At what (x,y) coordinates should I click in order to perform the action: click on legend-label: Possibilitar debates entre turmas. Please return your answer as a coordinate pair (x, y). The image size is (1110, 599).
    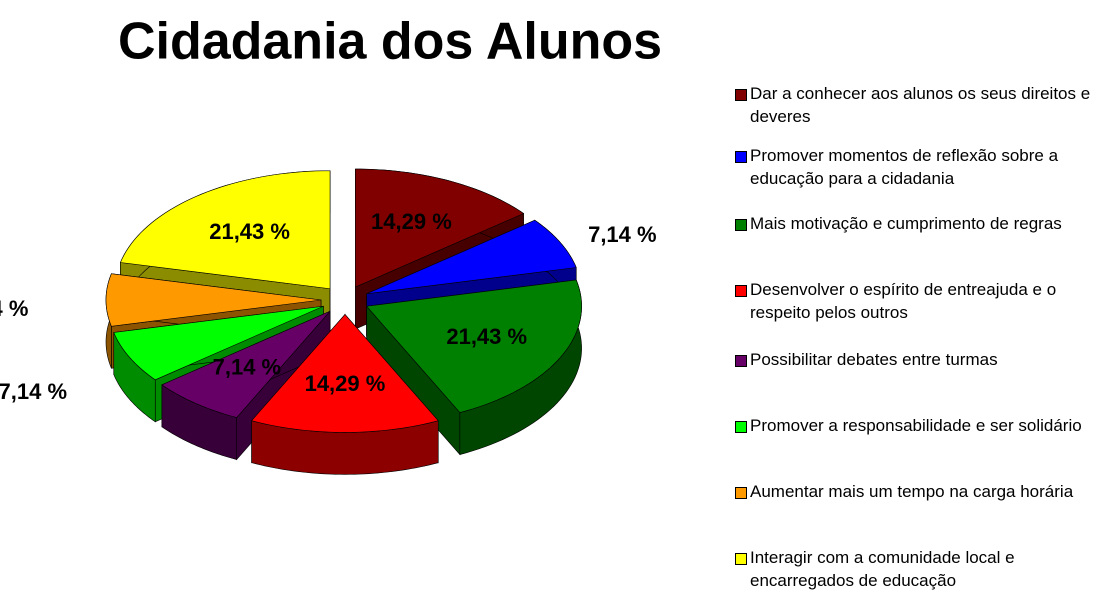
    Looking at the image, I should click on (874, 359).